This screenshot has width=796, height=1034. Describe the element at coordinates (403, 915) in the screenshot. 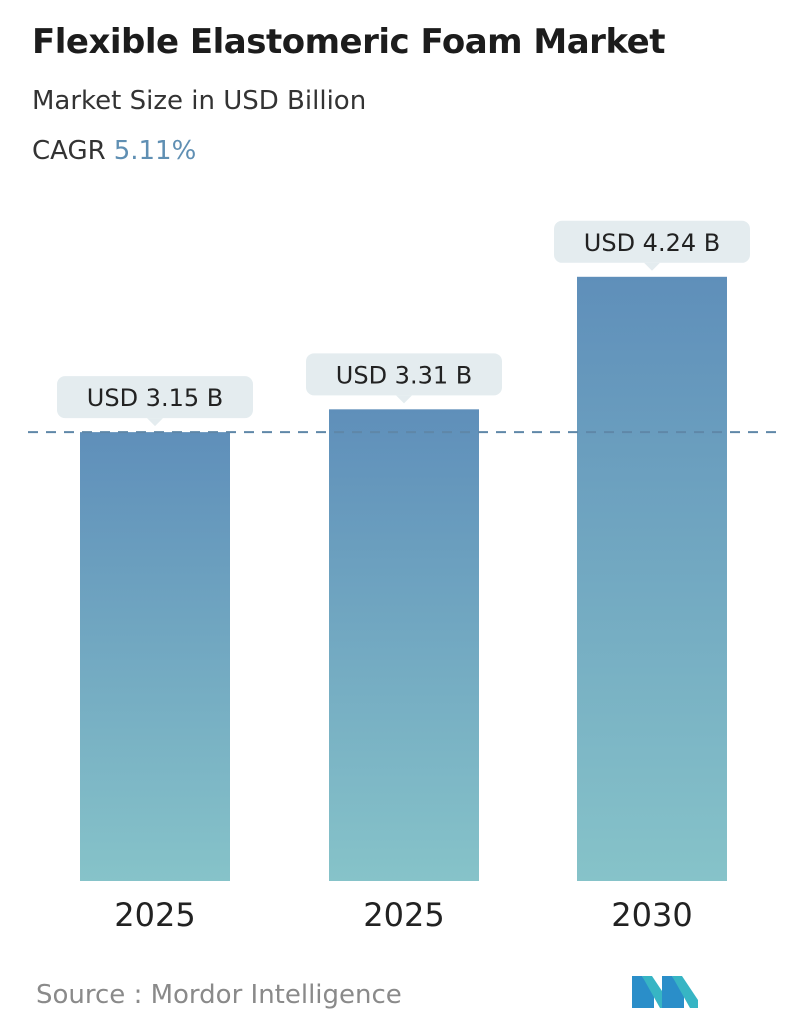

I see `x-tick-label-1: 2025` at that location.